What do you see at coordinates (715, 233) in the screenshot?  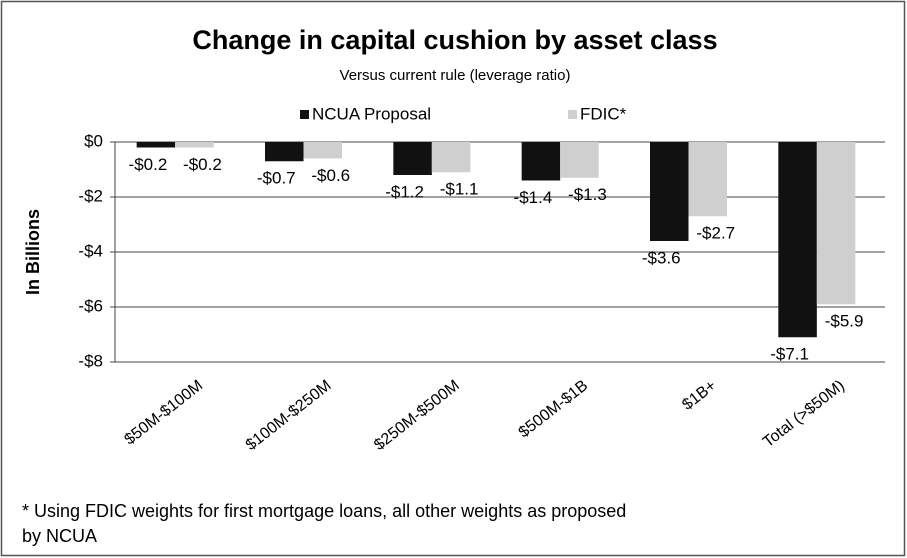 I see `value-label: -$2.7` at bounding box center [715, 233].